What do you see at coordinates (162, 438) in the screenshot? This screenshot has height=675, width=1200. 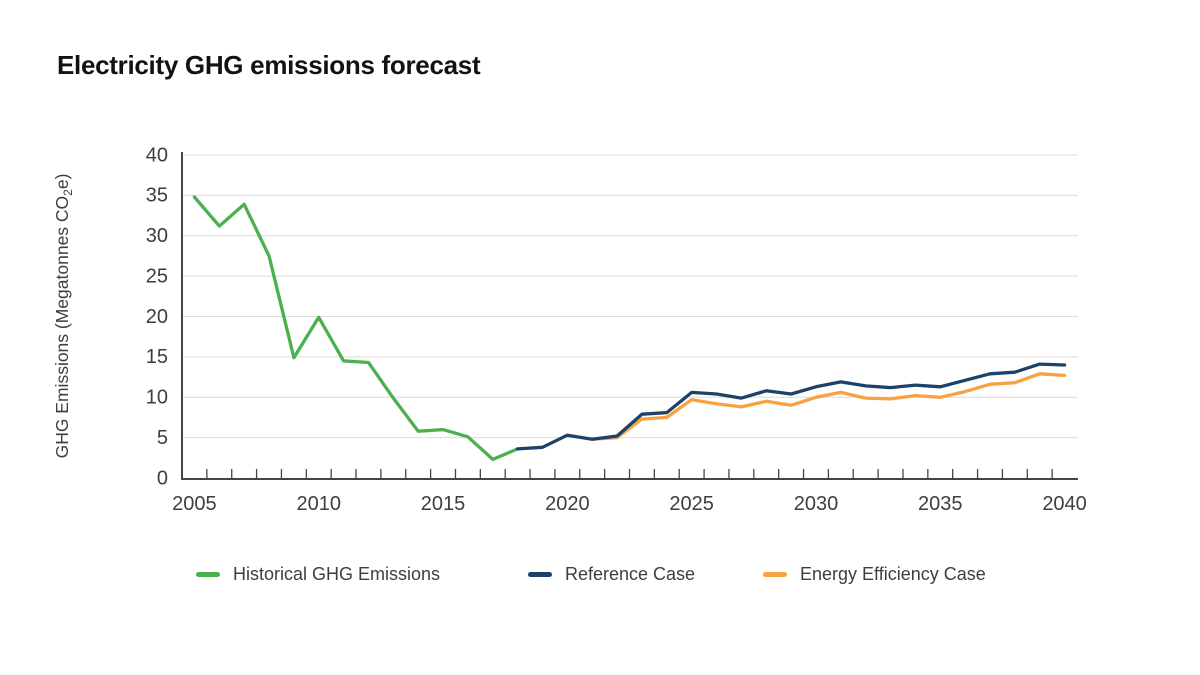 I see `y-tick-label: 5` at bounding box center [162, 438].